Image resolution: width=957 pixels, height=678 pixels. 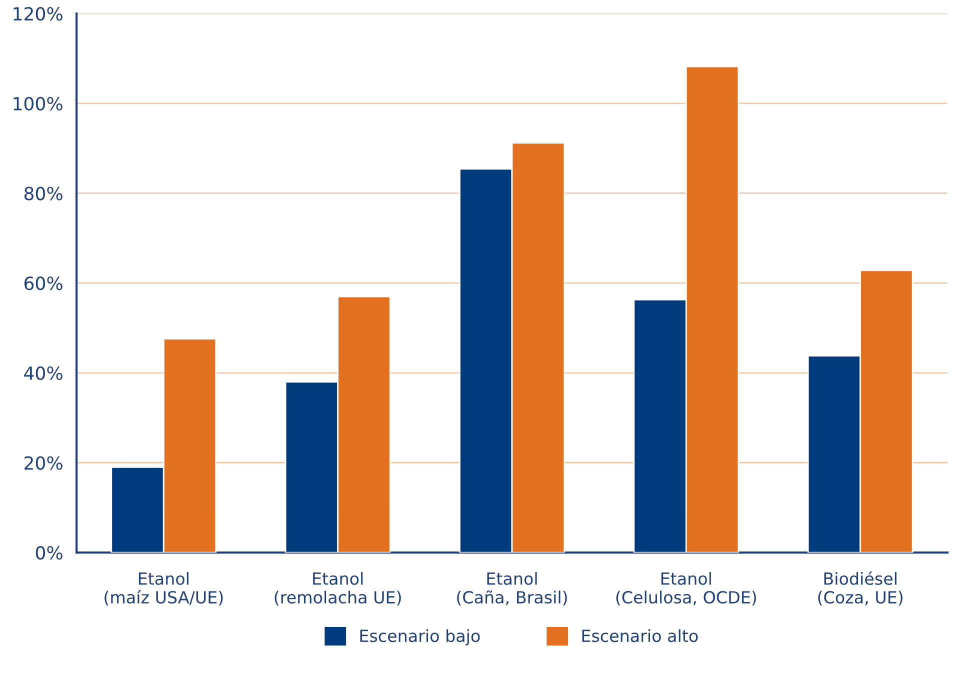 I want to click on x-tick-label: Etanol (Caña, Brasil), so click(x=512, y=589).